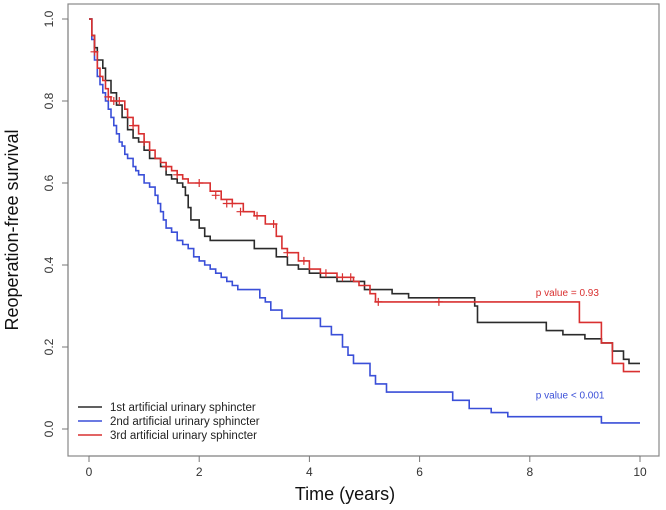  I want to click on x-tick-label: 0, so click(89, 472).